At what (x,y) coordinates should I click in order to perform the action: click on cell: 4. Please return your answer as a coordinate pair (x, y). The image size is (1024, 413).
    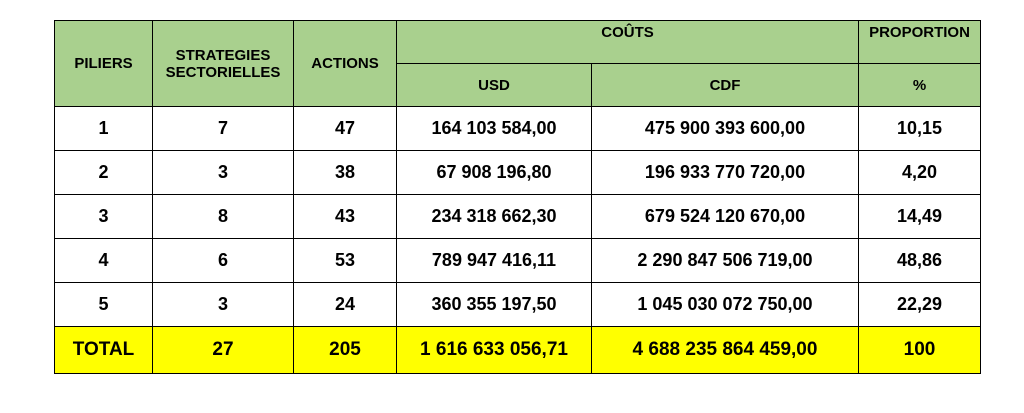
    Looking at the image, I should click on (103, 260).